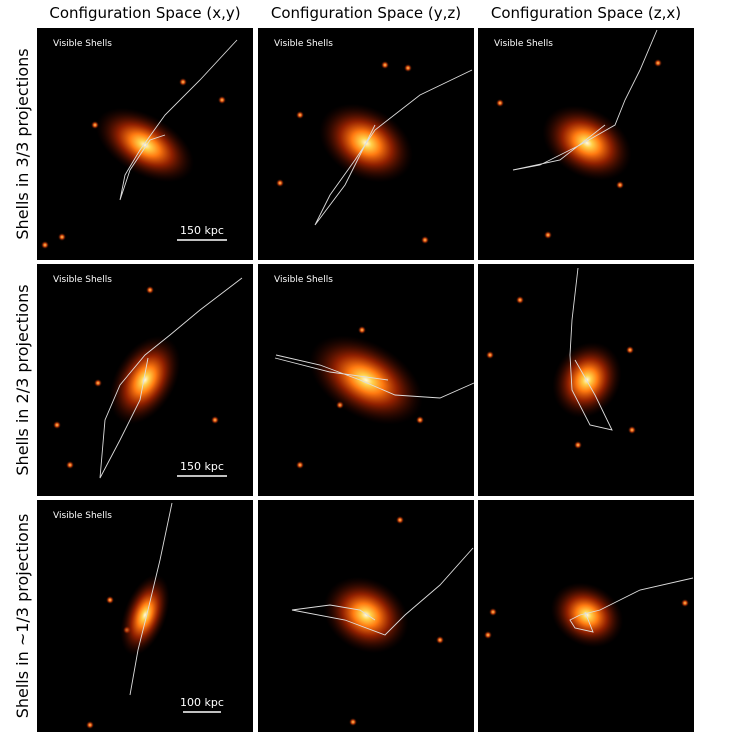 The width and height of the screenshot is (747, 747). I want to click on row-label: Shells in 2/3 projections, so click(22, 379).